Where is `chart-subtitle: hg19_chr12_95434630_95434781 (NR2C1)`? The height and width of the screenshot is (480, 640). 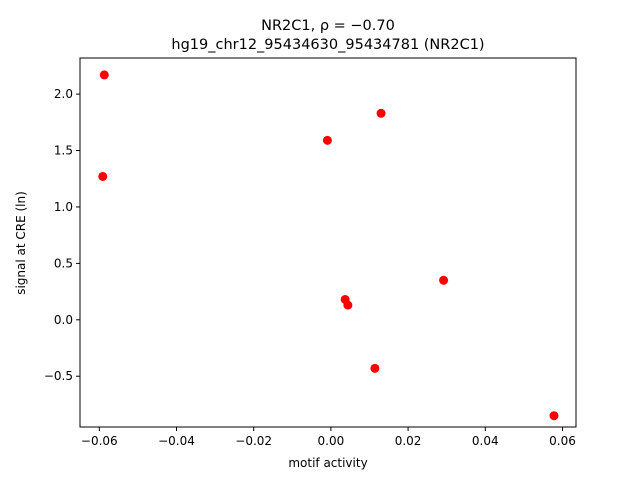 chart-subtitle: hg19_chr12_95434630_95434781 (NR2C1) is located at coordinates (327, 45).